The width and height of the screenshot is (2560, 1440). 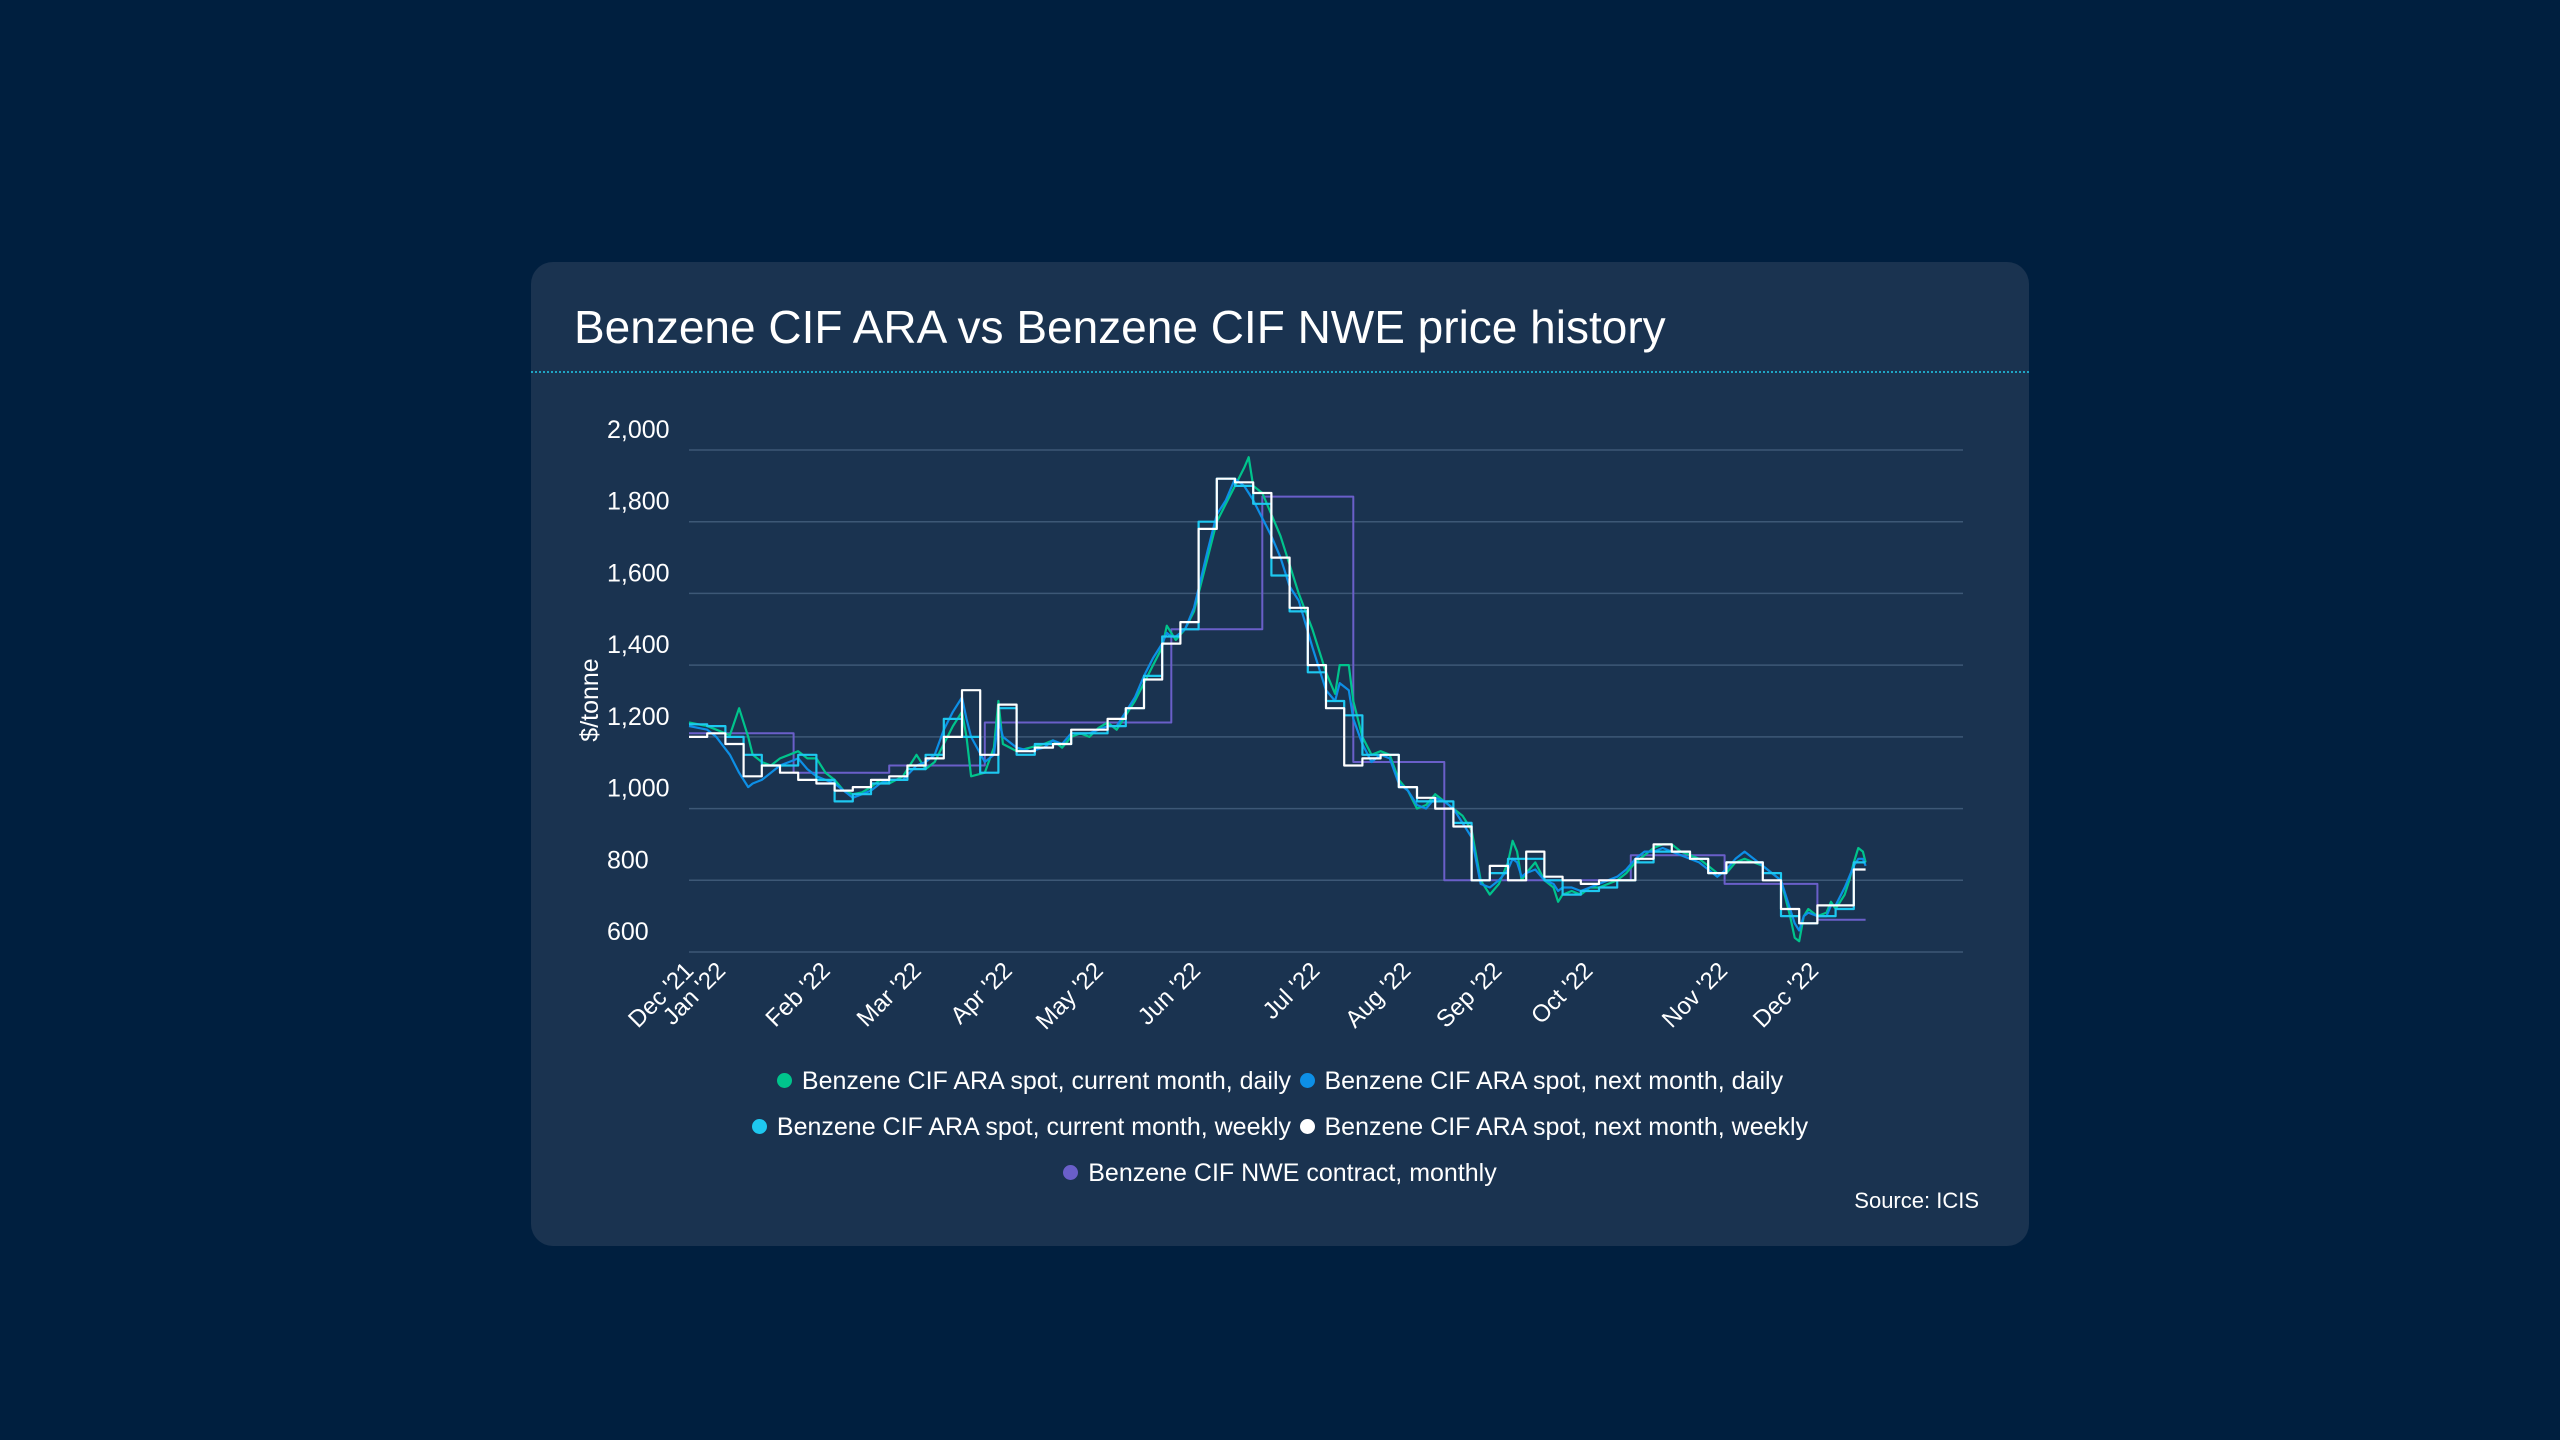 I want to click on x-tick-label: Dec '22, so click(x=1786, y=995).